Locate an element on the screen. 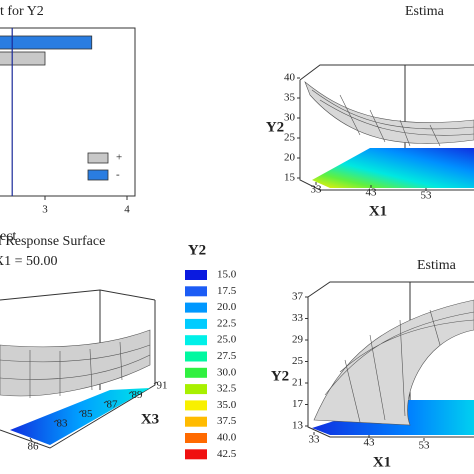 This screenshot has height=474, width=474. plot-frame is located at coordinates (68, 112).